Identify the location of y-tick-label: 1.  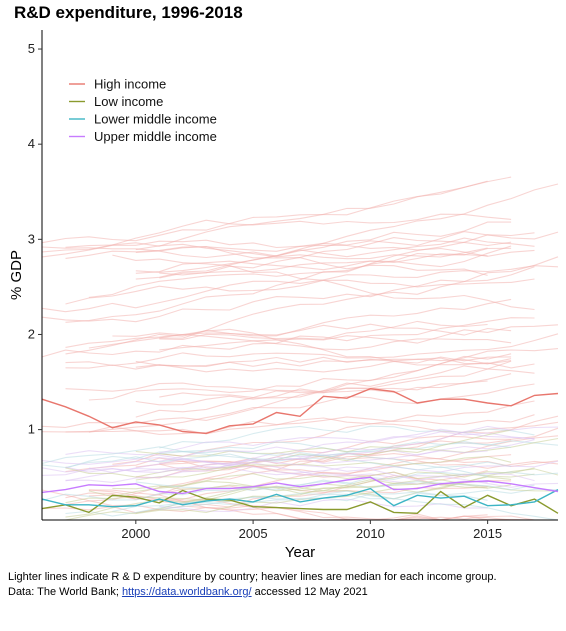
(31, 429).